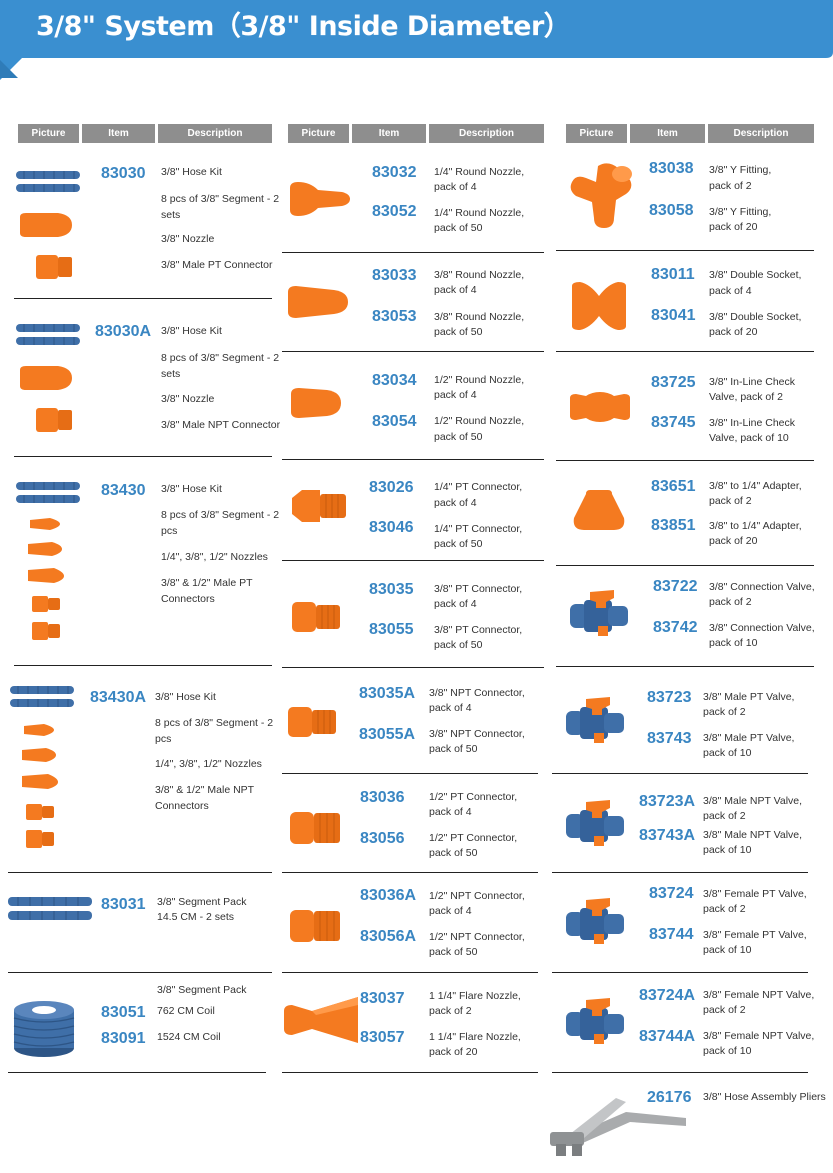 The image size is (833, 1173). Describe the element at coordinates (478, 630) in the screenshot. I see `item-line: 3/8" PT Connector,` at that location.